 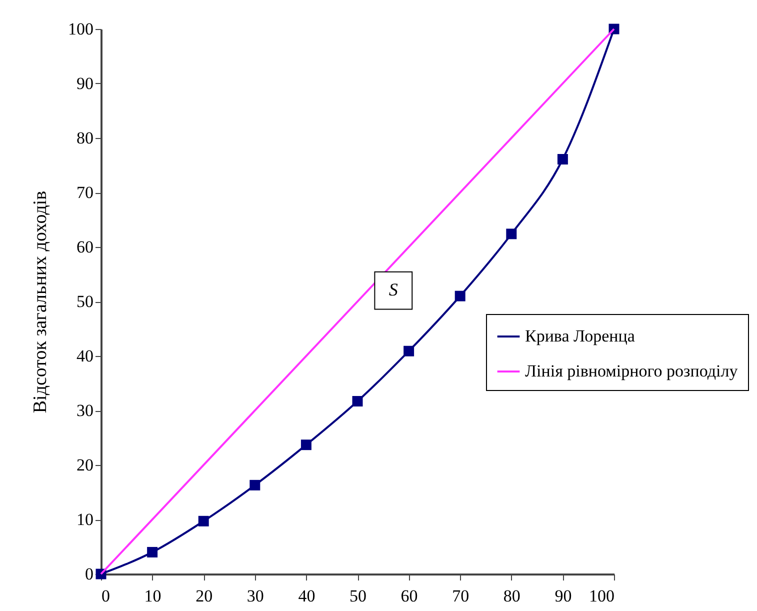 I want to click on y-tick-label: 30, so click(x=85, y=410).